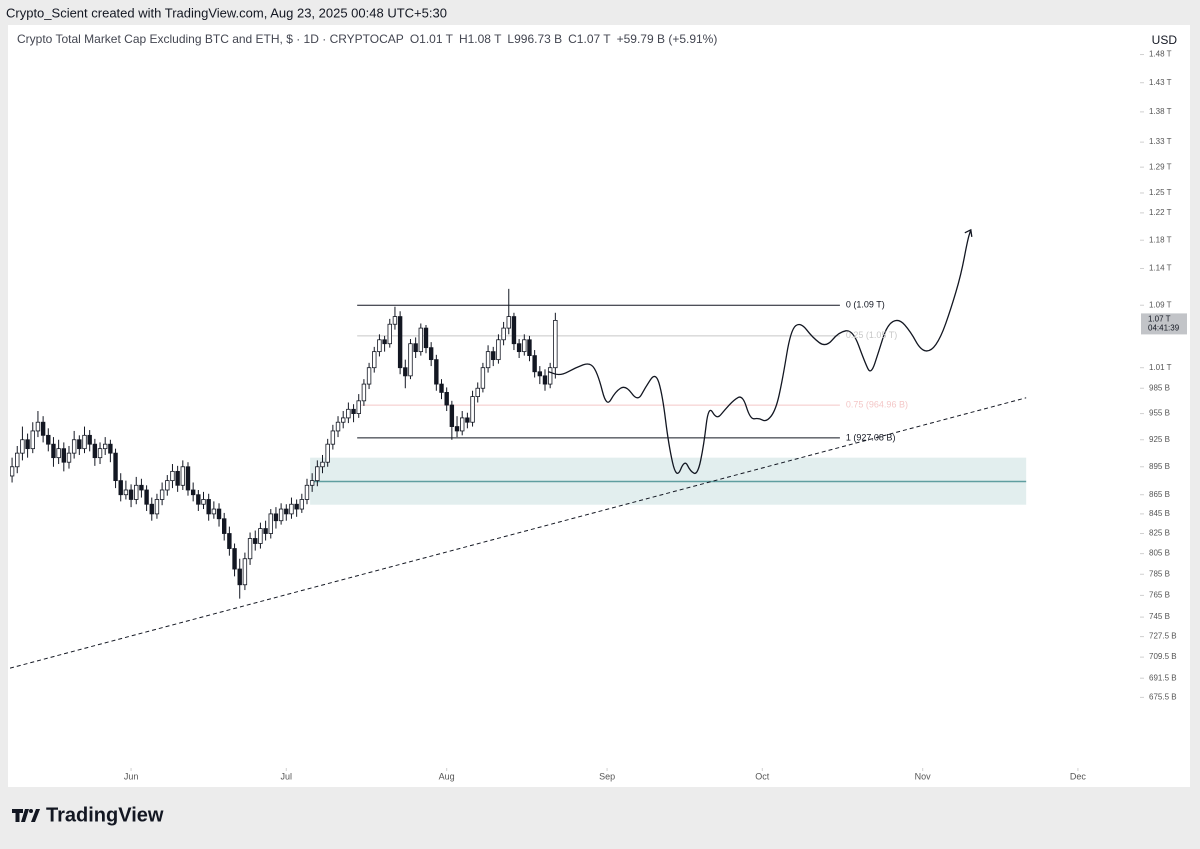  I want to click on y-tick-label: 709.5 B, so click(1163, 656).